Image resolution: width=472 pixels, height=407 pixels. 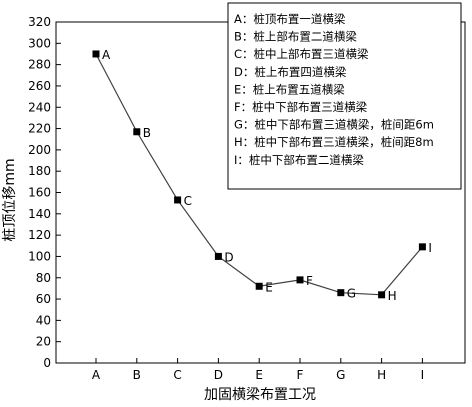 What do you see at coordinates (269, 287) in the screenshot?
I see `data-point-label: E` at bounding box center [269, 287].